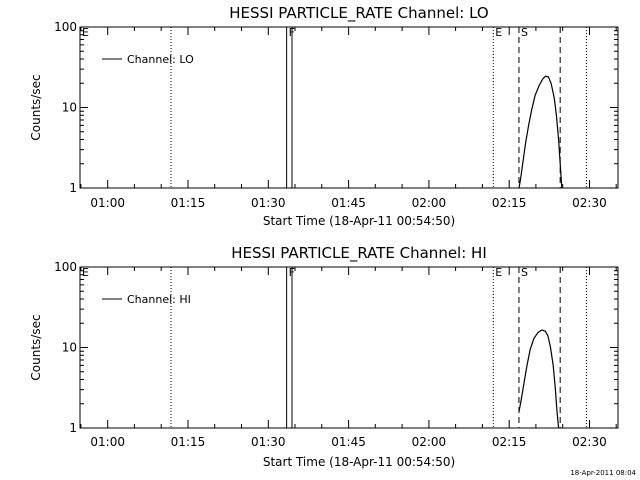 The image size is (640, 480). I want to click on chart-title: HESSI PARTICLE_RATE Channel: HI, so click(359, 253).